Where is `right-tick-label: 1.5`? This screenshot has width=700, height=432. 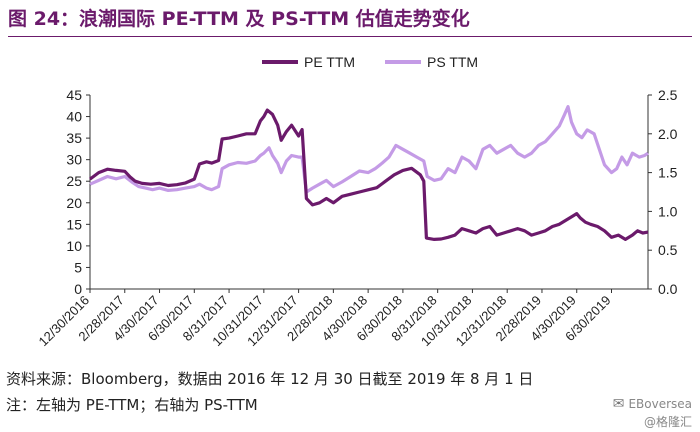 right-tick-label: 1.5 is located at coordinates (668, 173).